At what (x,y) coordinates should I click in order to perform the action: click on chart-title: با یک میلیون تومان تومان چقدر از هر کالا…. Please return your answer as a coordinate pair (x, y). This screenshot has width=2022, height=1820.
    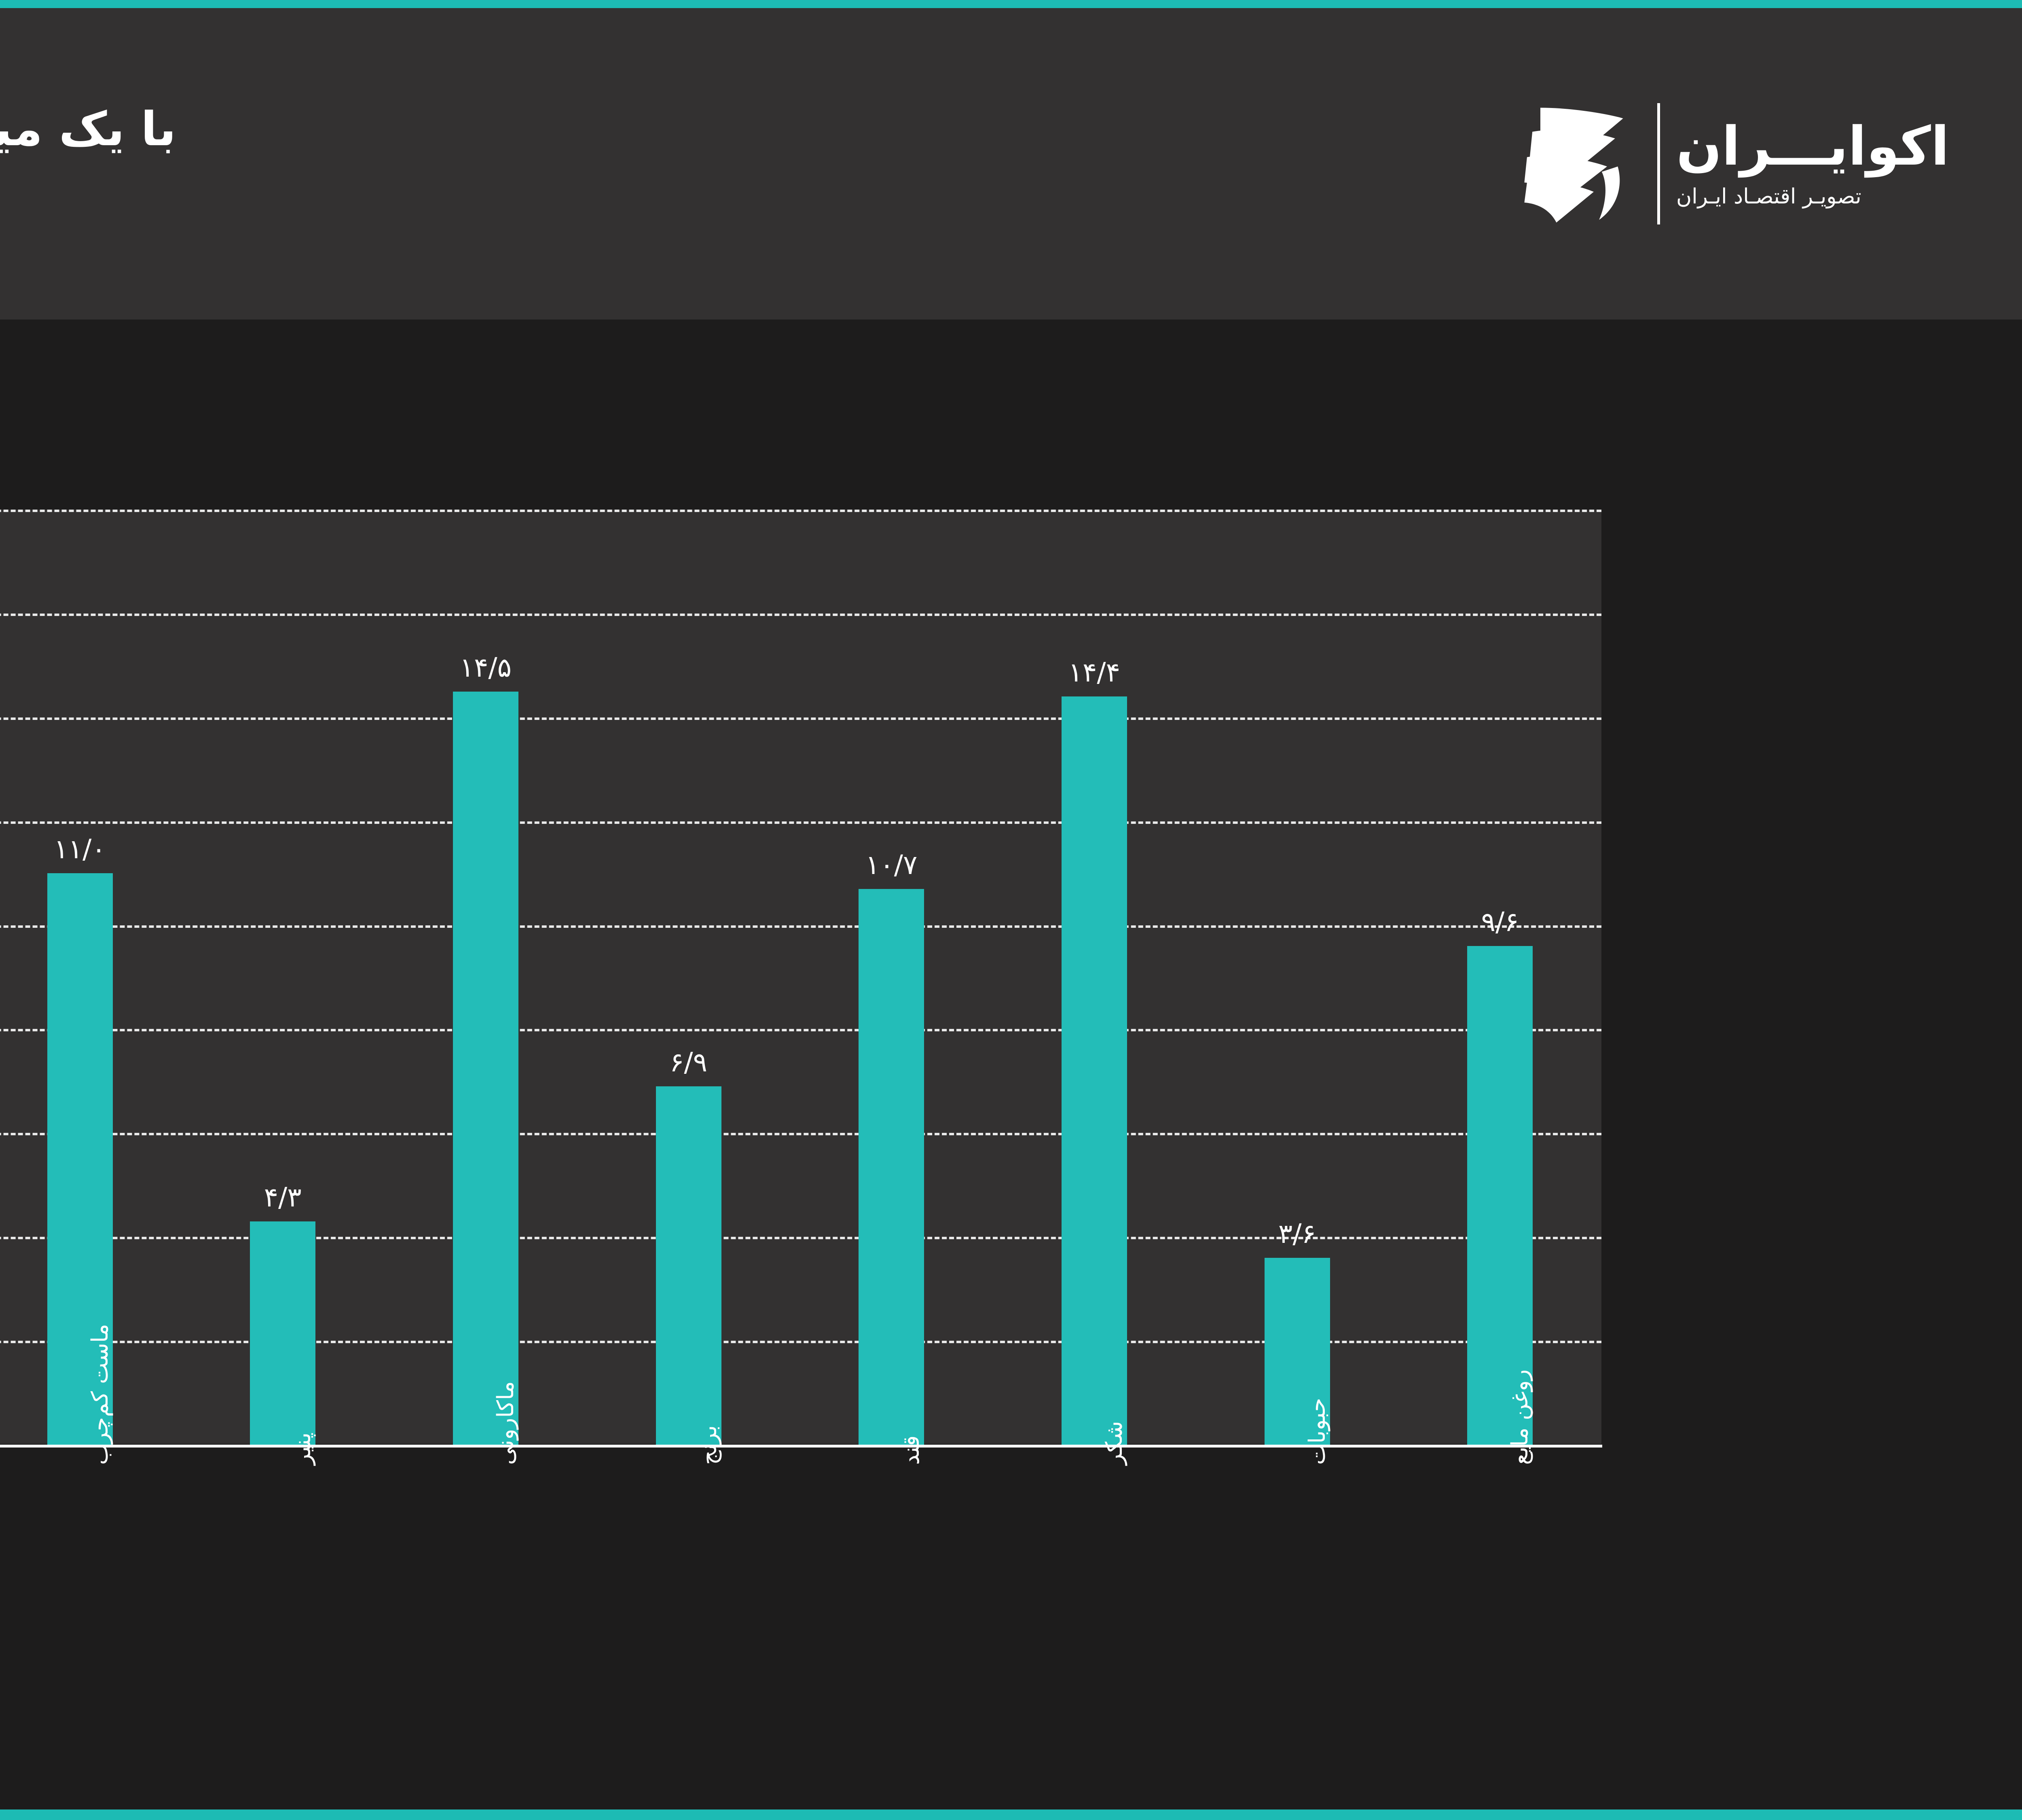
    Looking at the image, I should click on (88, 129).